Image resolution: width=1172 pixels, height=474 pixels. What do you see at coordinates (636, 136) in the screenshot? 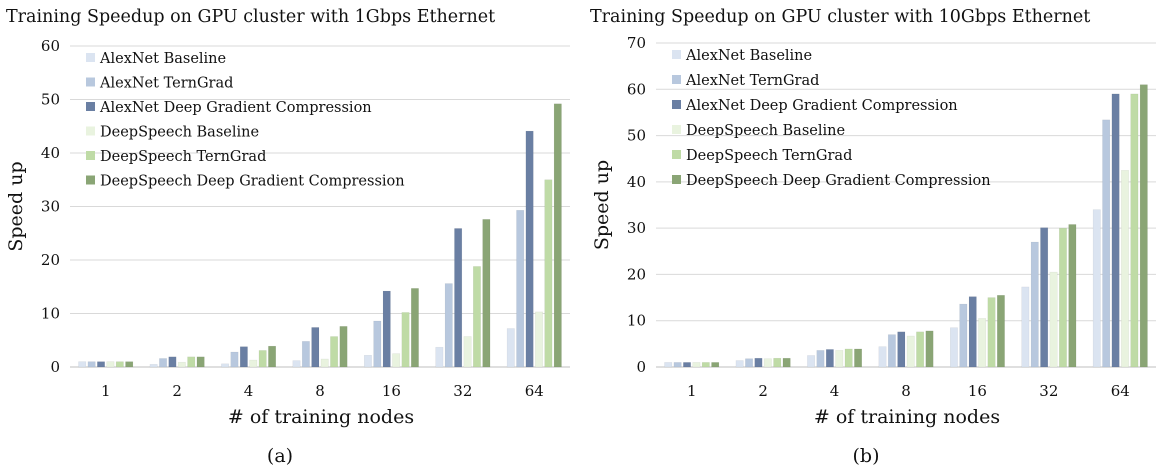
I see `y-tick-label: 50` at bounding box center [636, 136].